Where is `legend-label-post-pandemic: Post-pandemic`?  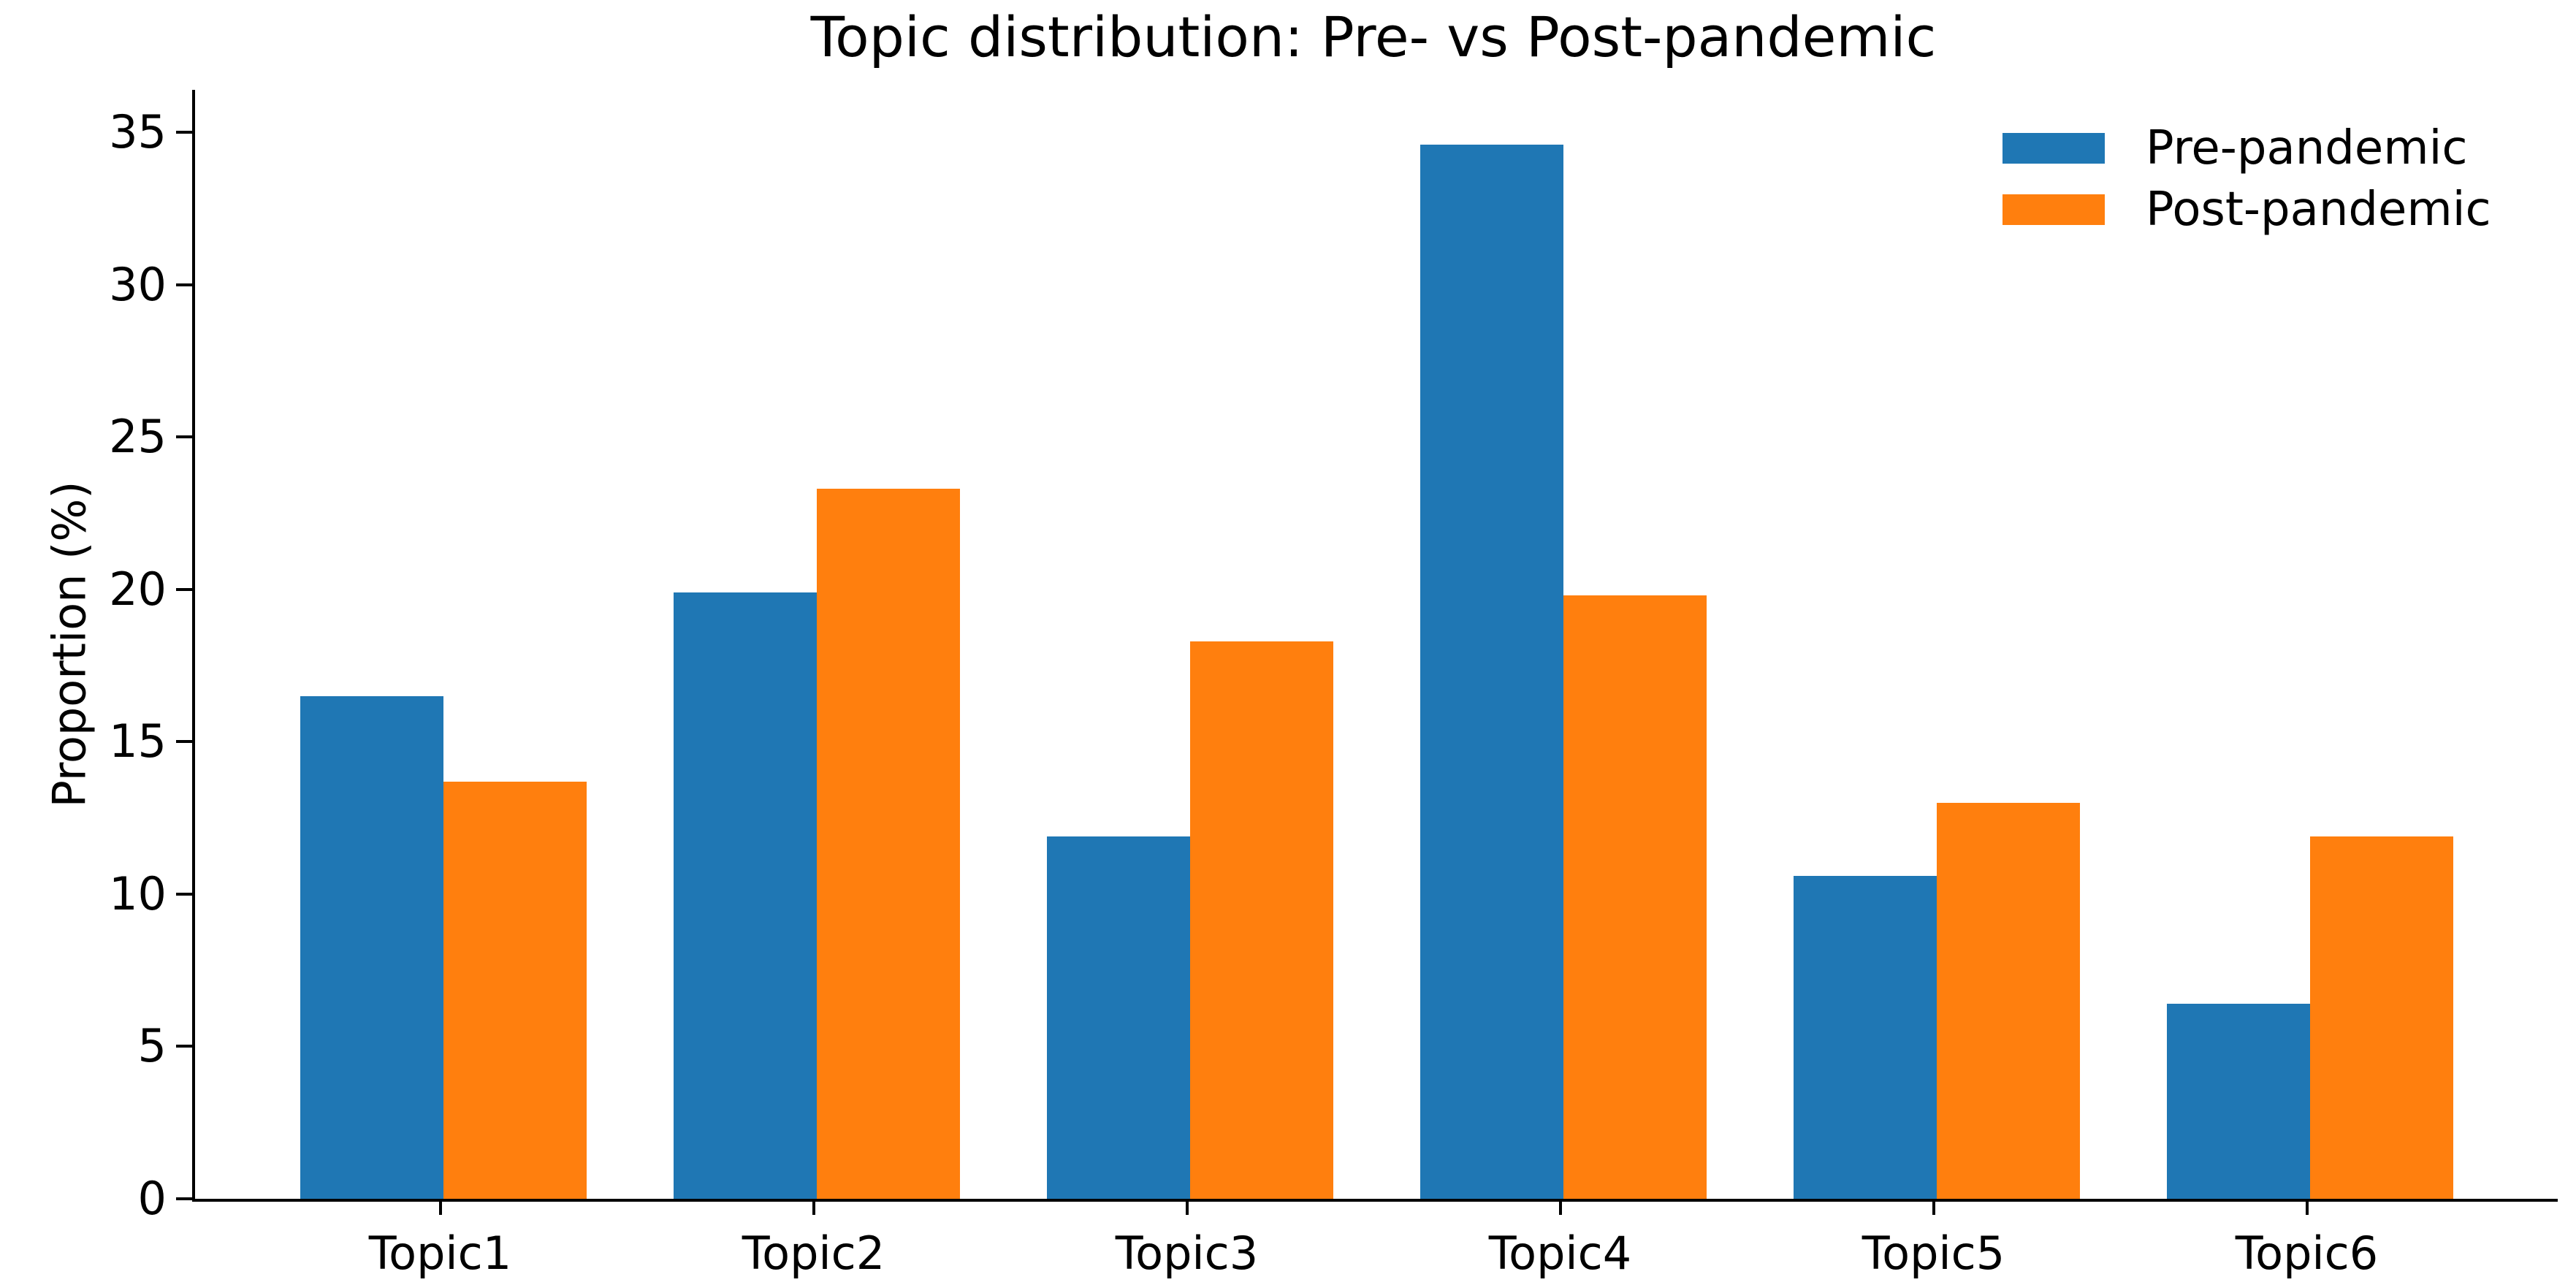 legend-label-post-pandemic: Post-pandemic is located at coordinates (2318, 210).